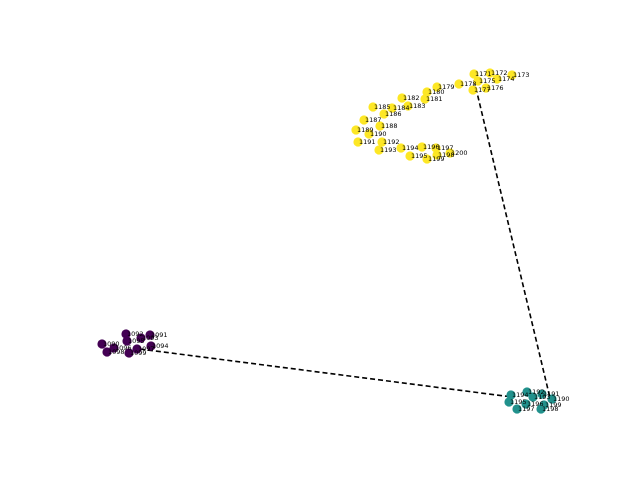 Image resolution: width=640 pixels, height=480 pixels. I want to click on point-label-2-24: 1196, so click(431, 147).